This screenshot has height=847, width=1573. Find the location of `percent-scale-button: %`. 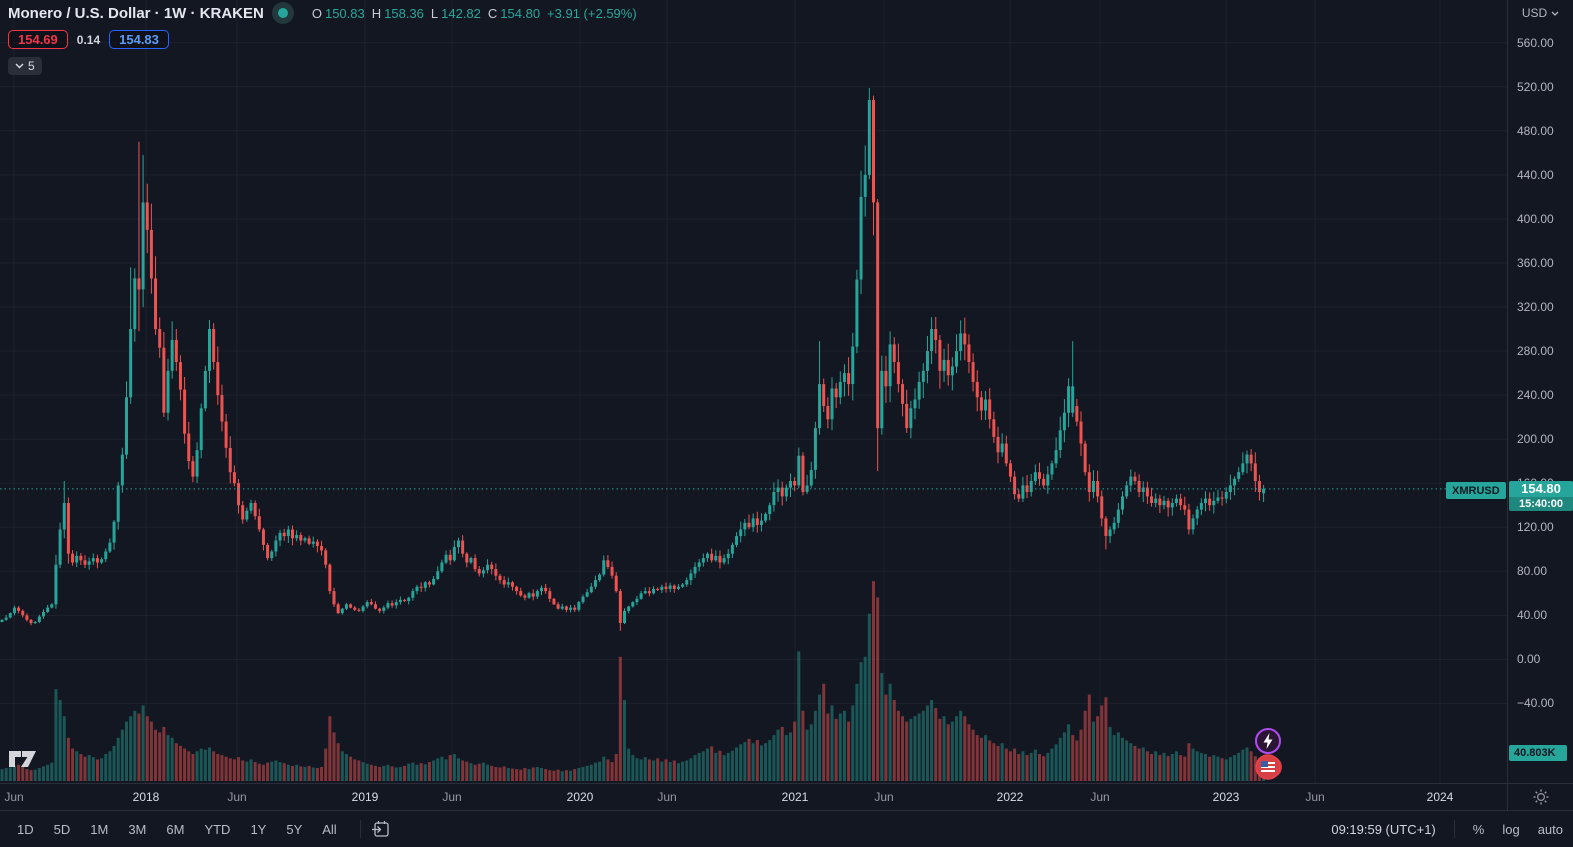

percent-scale-button: % is located at coordinates (1478, 829).